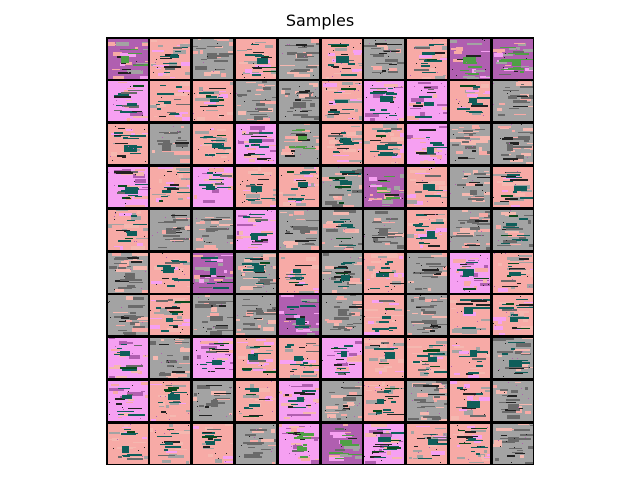 This screenshot has height=480, width=640. I want to click on sample-tile, so click(469, 272).